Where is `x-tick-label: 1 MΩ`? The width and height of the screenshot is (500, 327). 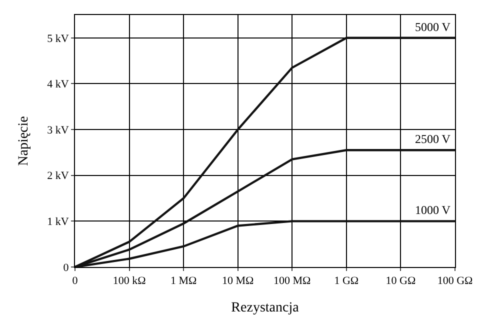
x-tick-label: 1 MΩ is located at coordinates (183, 281).